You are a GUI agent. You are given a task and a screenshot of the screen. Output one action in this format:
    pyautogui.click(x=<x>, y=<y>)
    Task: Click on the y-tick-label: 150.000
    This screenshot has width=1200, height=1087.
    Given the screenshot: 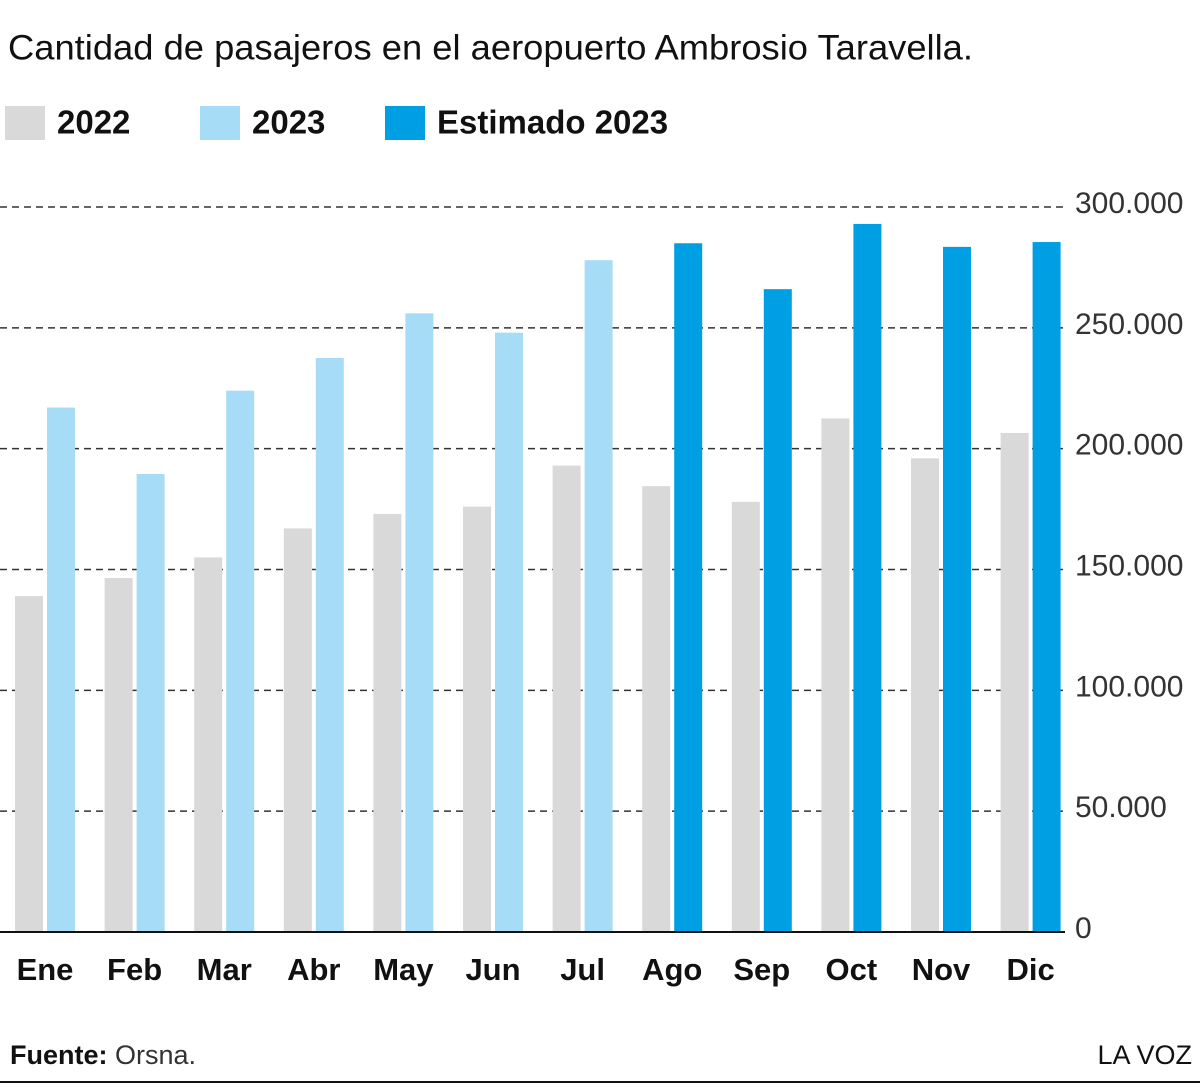 What is the action you would take?
    pyautogui.click(x=1129, y=565)
    